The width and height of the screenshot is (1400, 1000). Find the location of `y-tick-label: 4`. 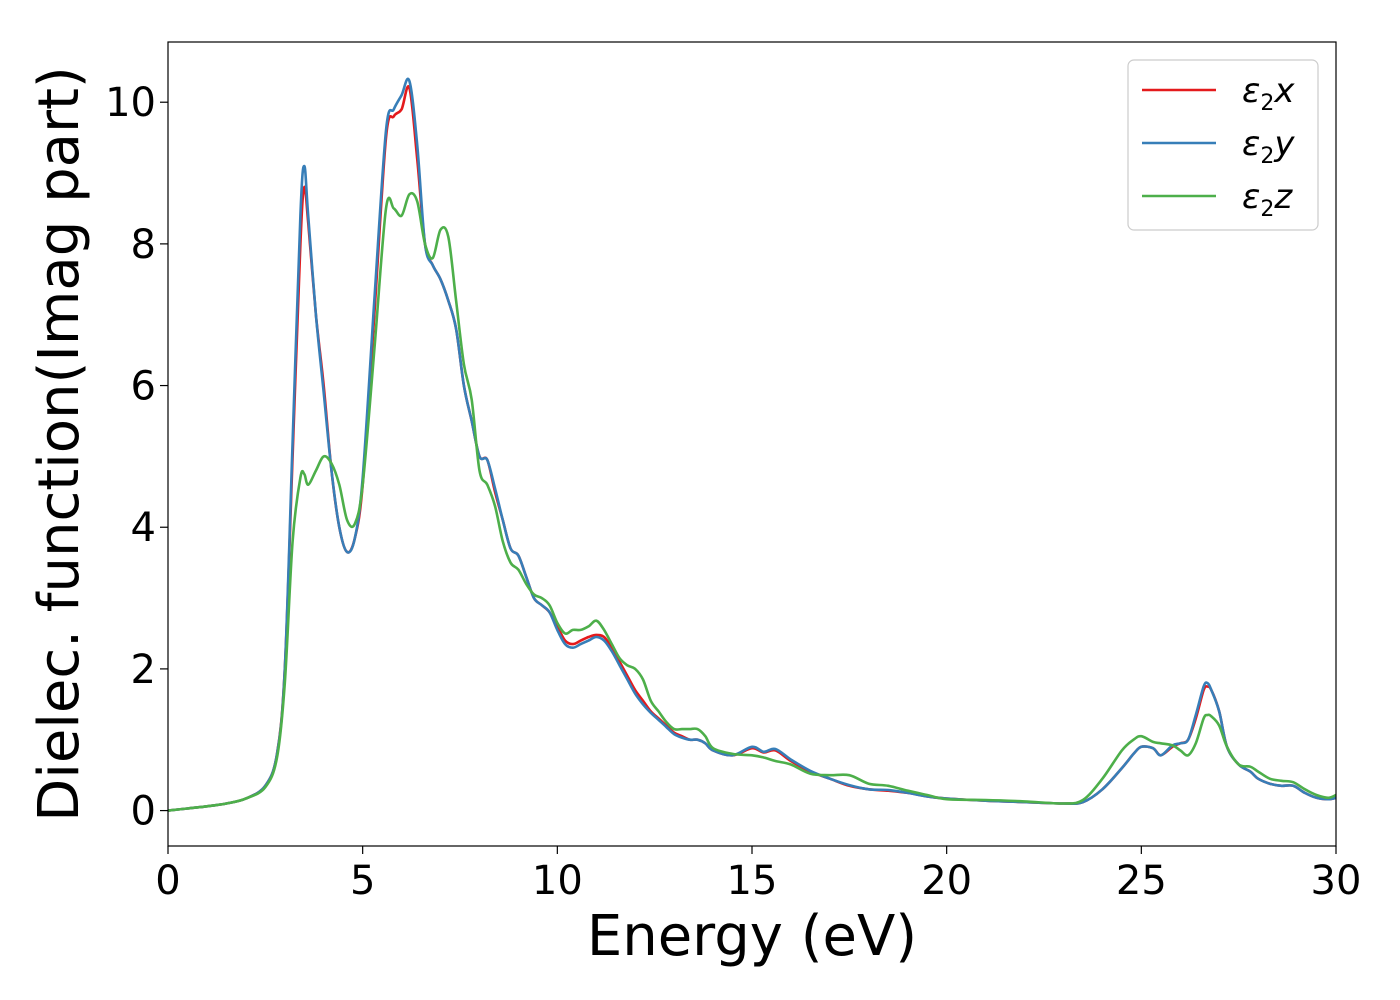

y-tick-label: 4 is located at coordinates (143, 528).